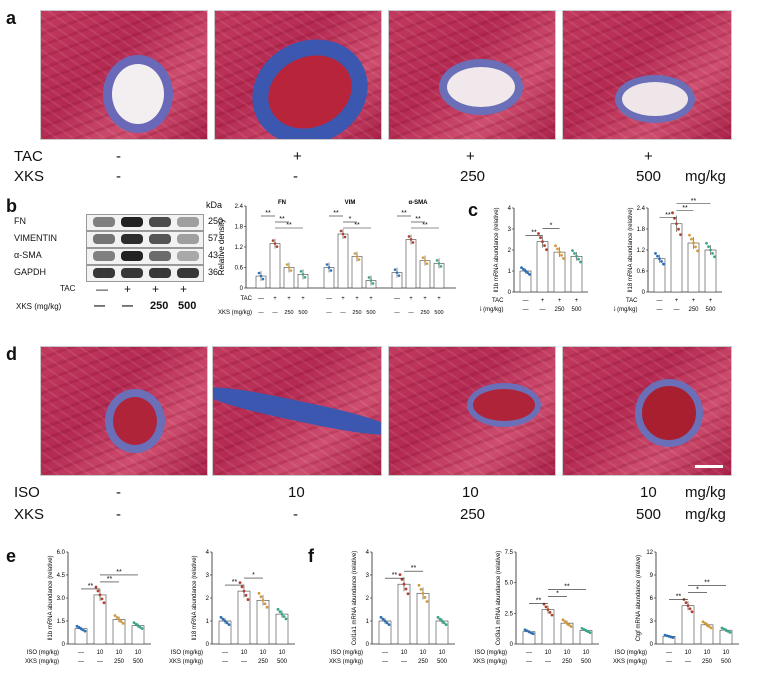  Describe the element at coordinates (28, 156) in the screenshot. I see `tac-row-label: TAC` at that location.